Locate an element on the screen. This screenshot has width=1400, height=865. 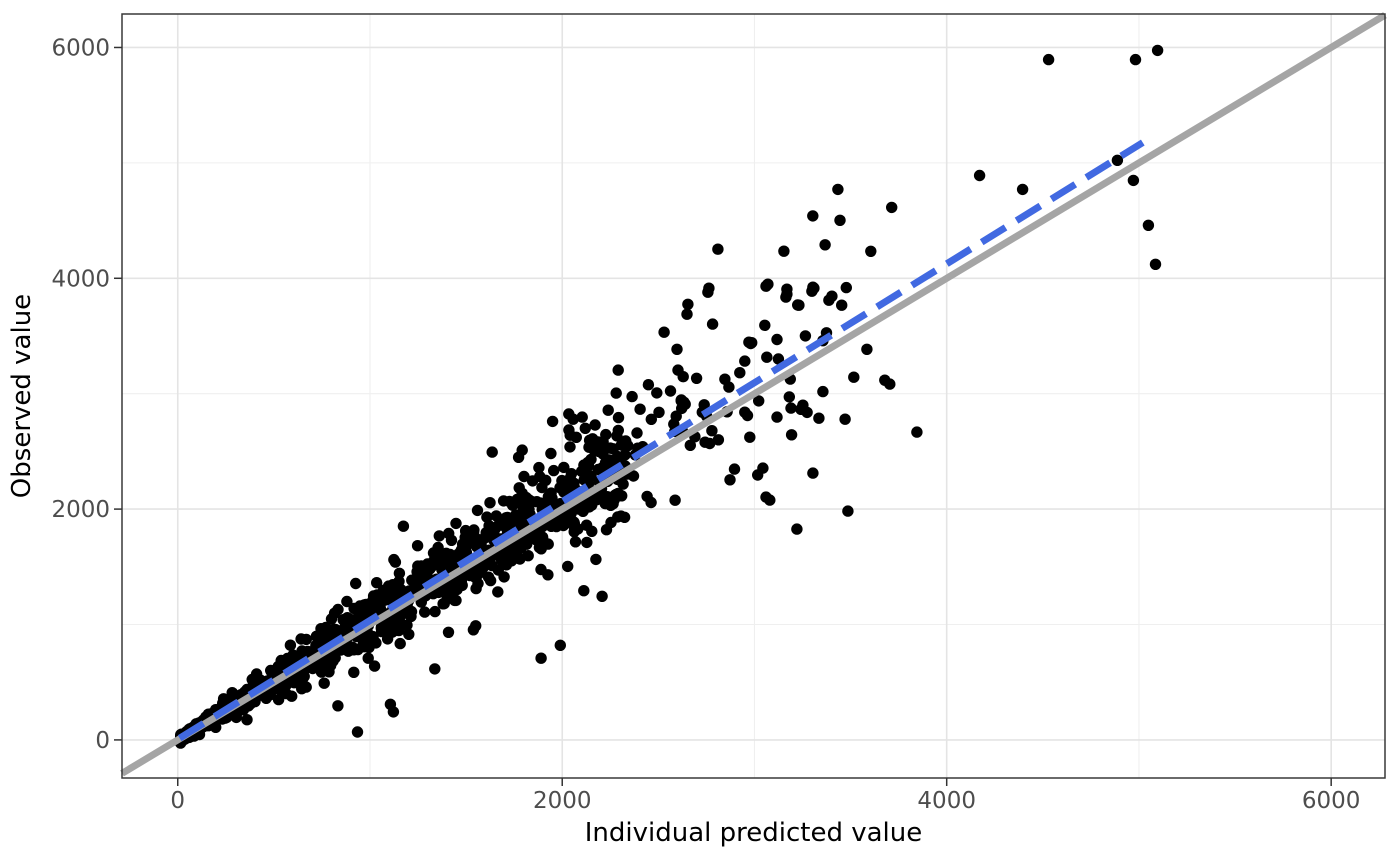
x-tick-label: 6000 is located at coordinates (1331, 801).